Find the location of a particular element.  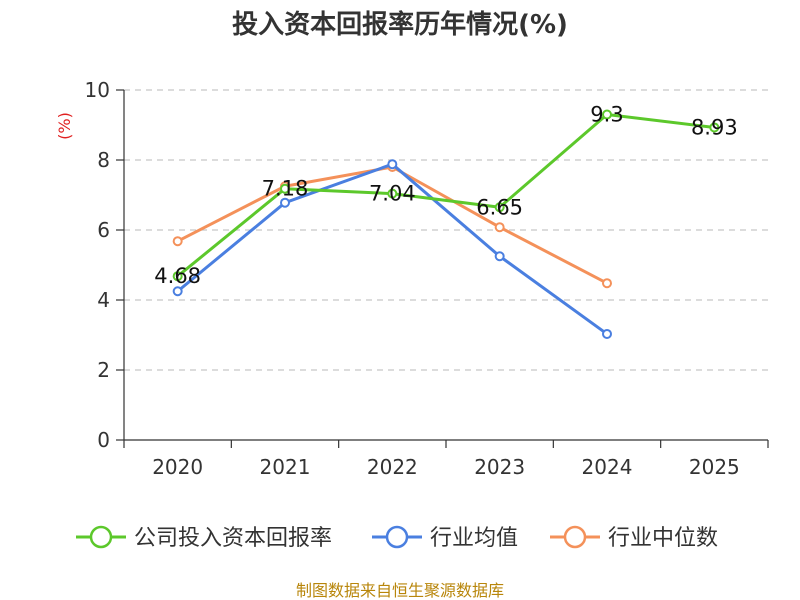

data-label: 6.65 is located at coordinates (499, 207).